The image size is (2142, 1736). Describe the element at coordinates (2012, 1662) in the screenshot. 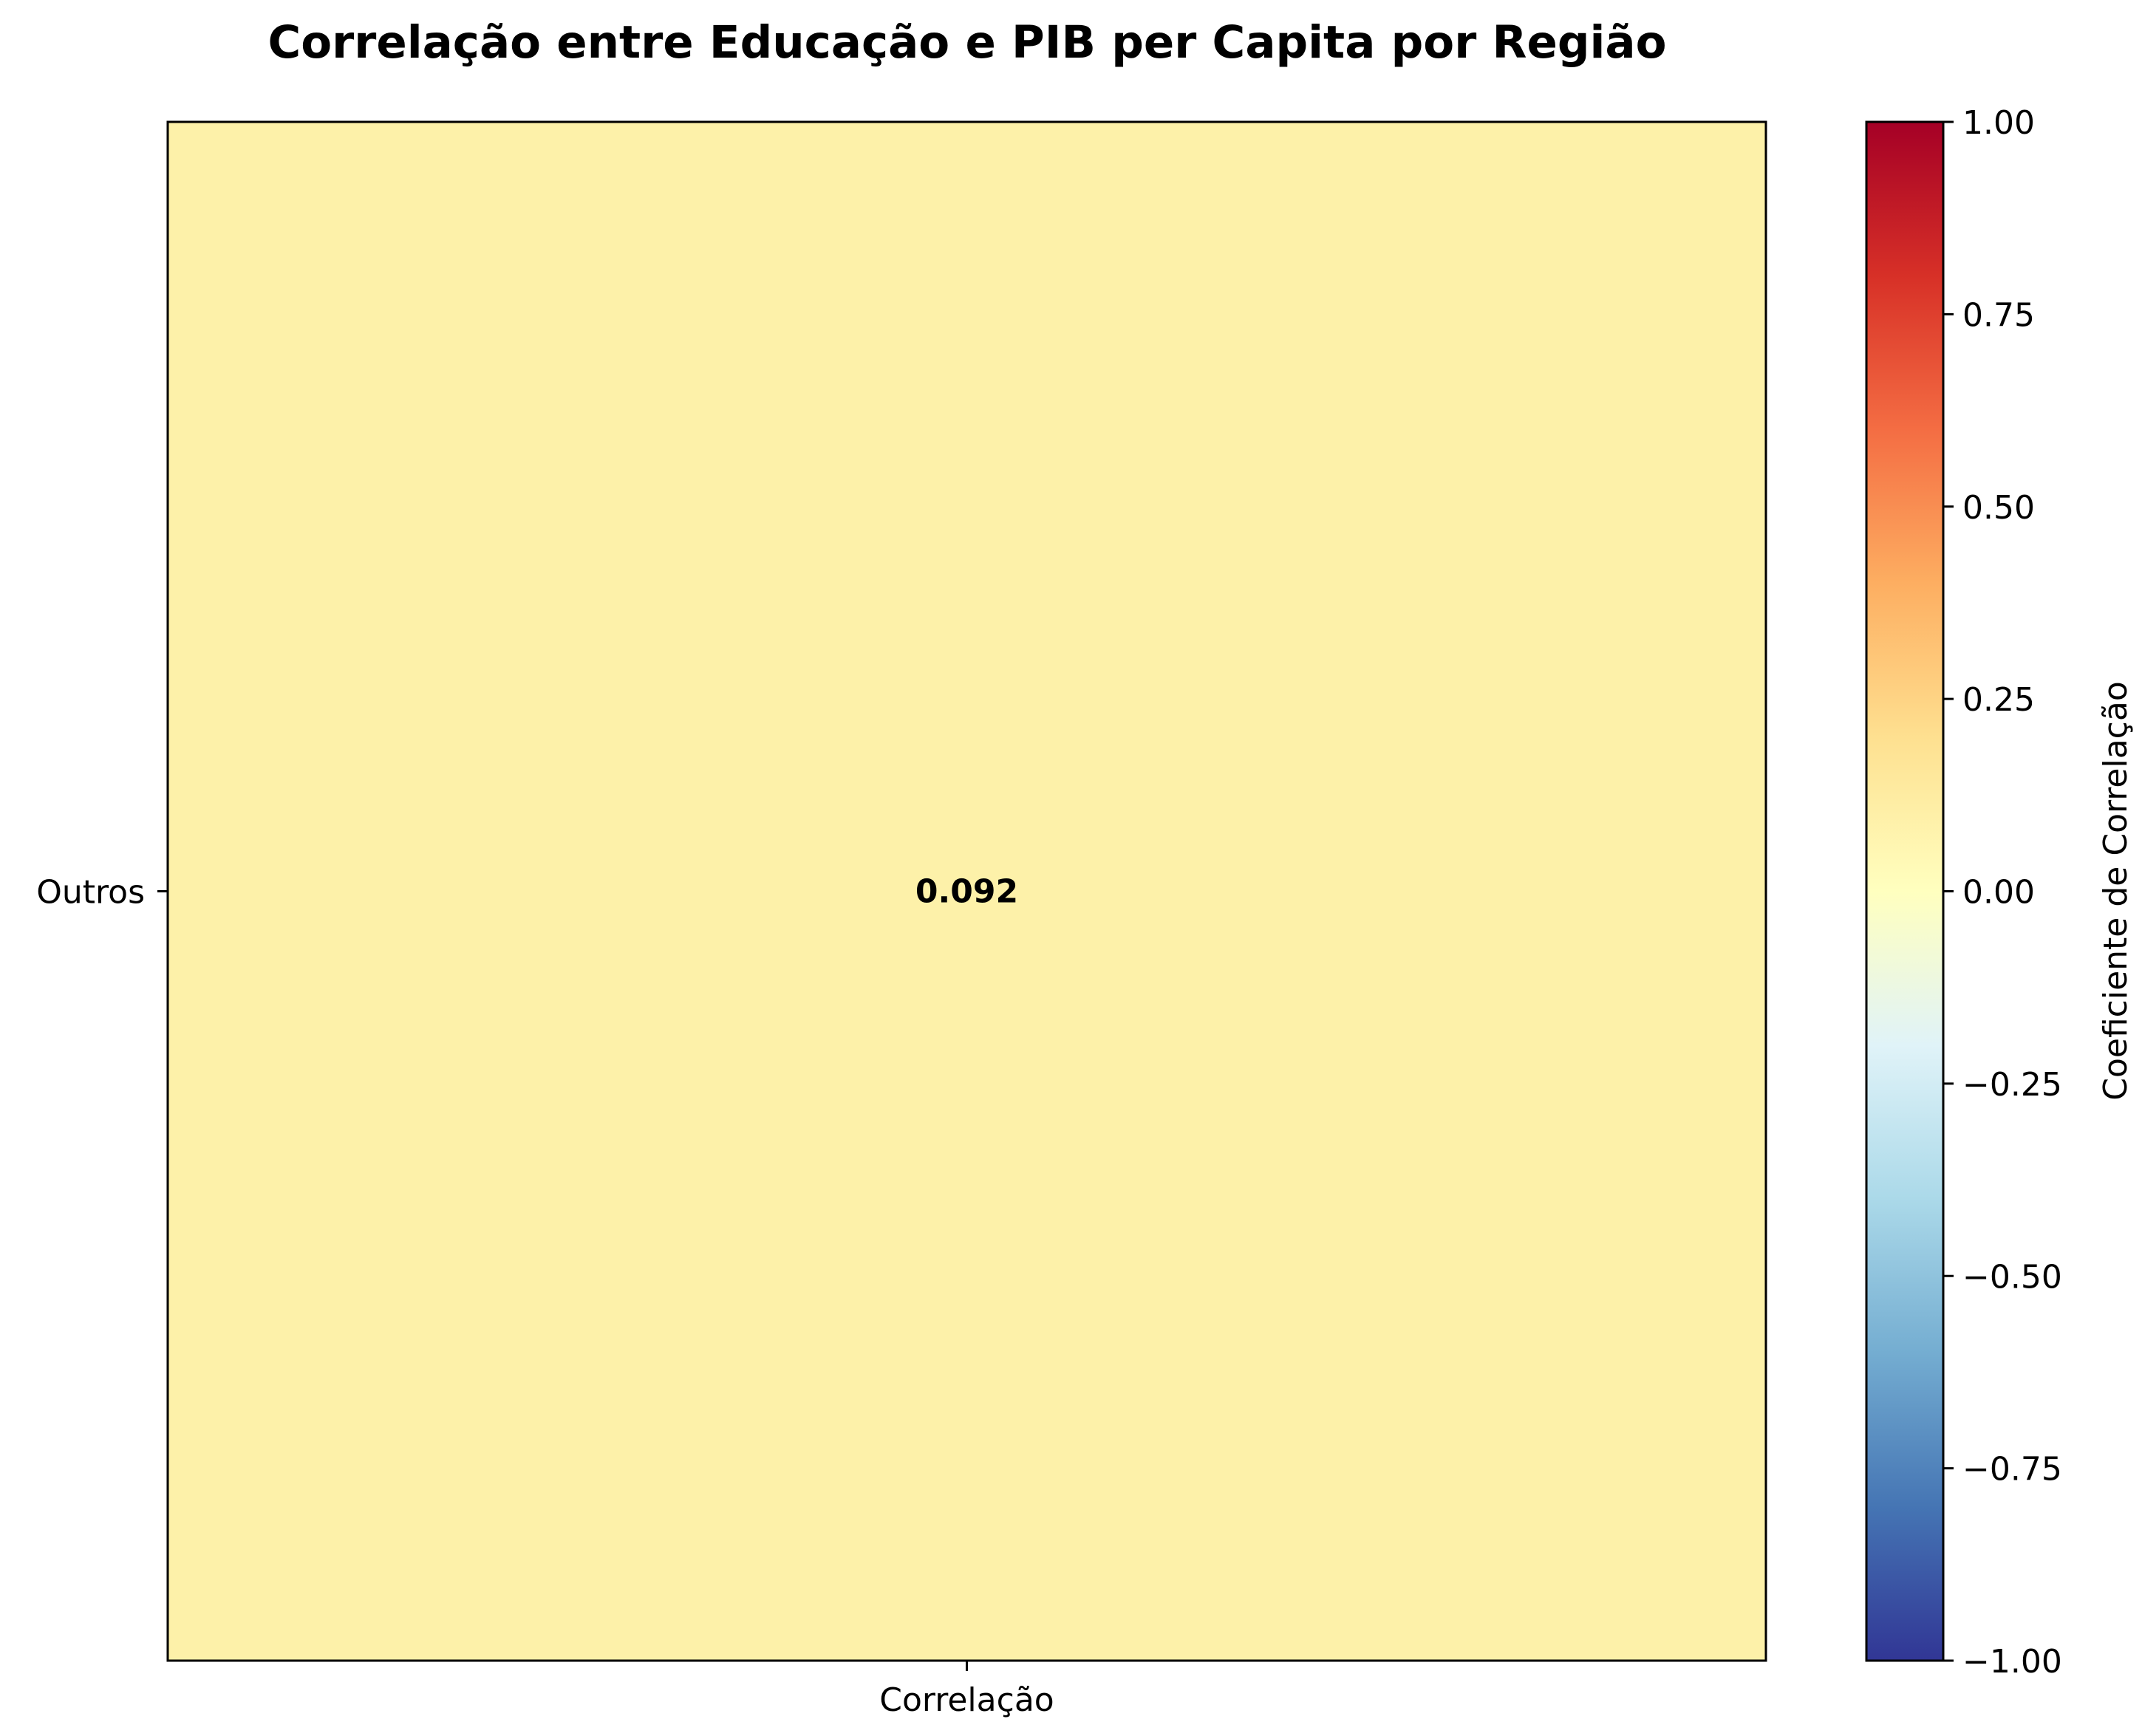

I see `colorbar-tick-label: −1.00` at that location.